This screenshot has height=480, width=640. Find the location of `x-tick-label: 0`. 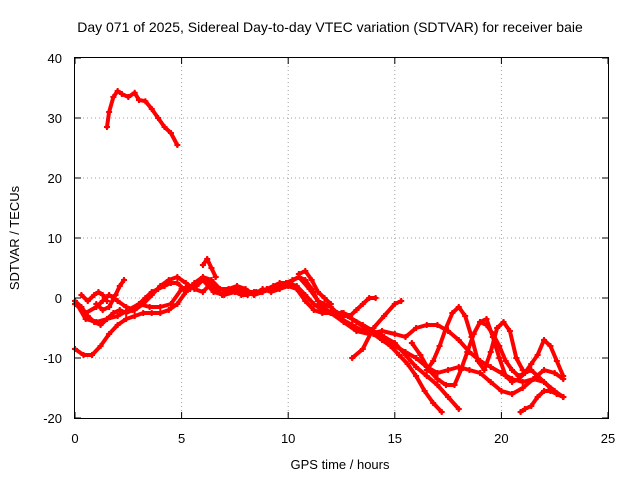

x-tick-label: 0 is located at coordinates (74, 438).